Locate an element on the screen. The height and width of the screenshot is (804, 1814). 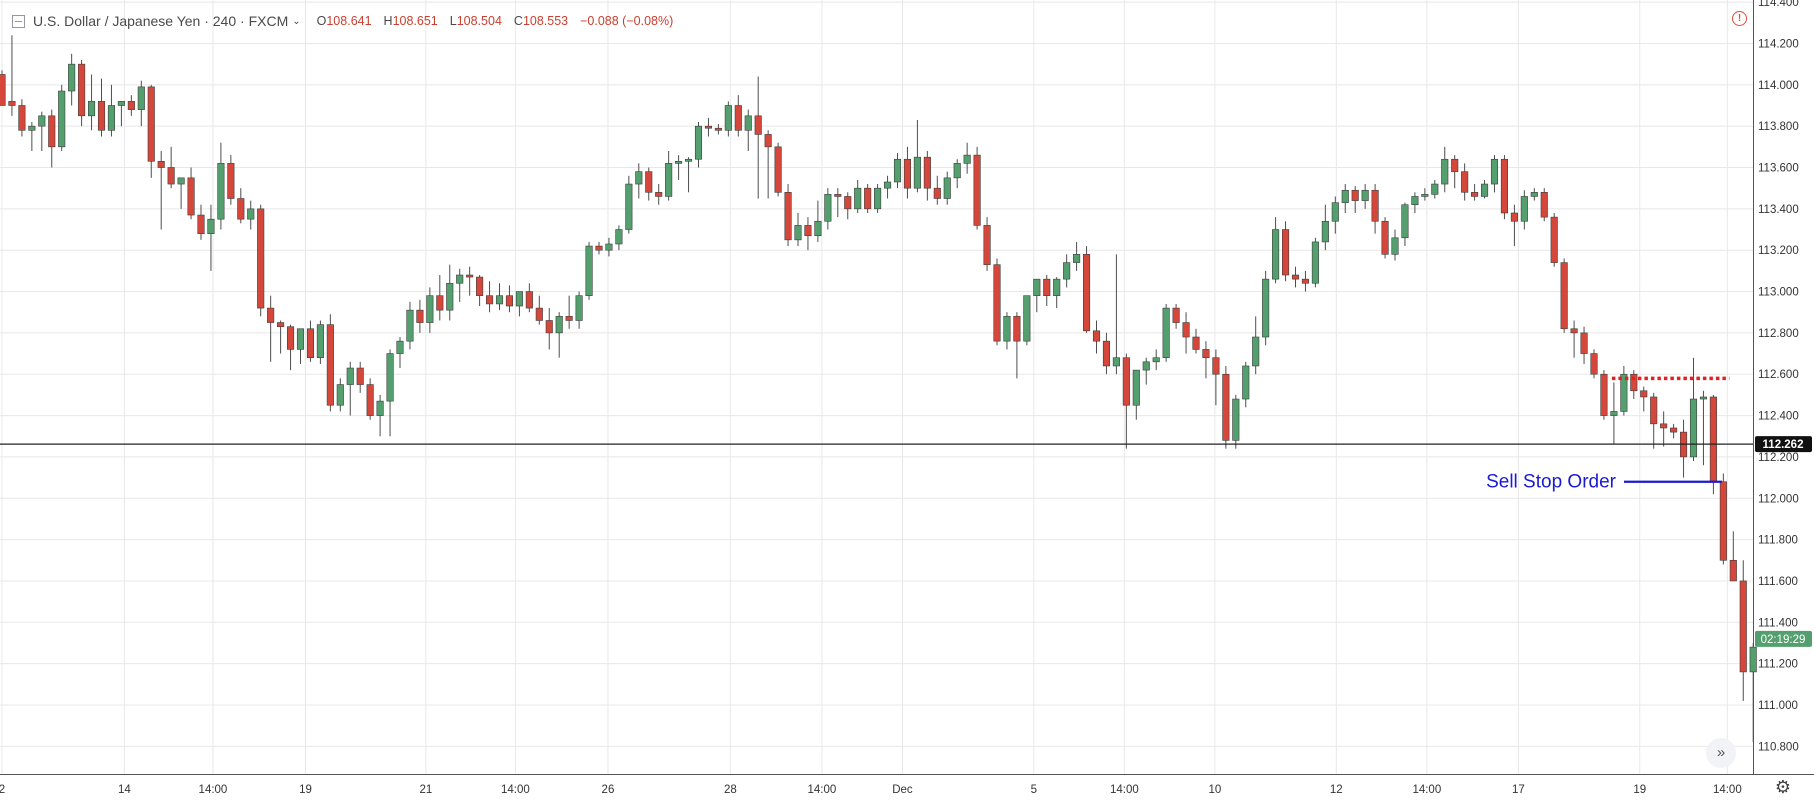
gear-icon: ⚙ is located at coordinates (1783, 787).